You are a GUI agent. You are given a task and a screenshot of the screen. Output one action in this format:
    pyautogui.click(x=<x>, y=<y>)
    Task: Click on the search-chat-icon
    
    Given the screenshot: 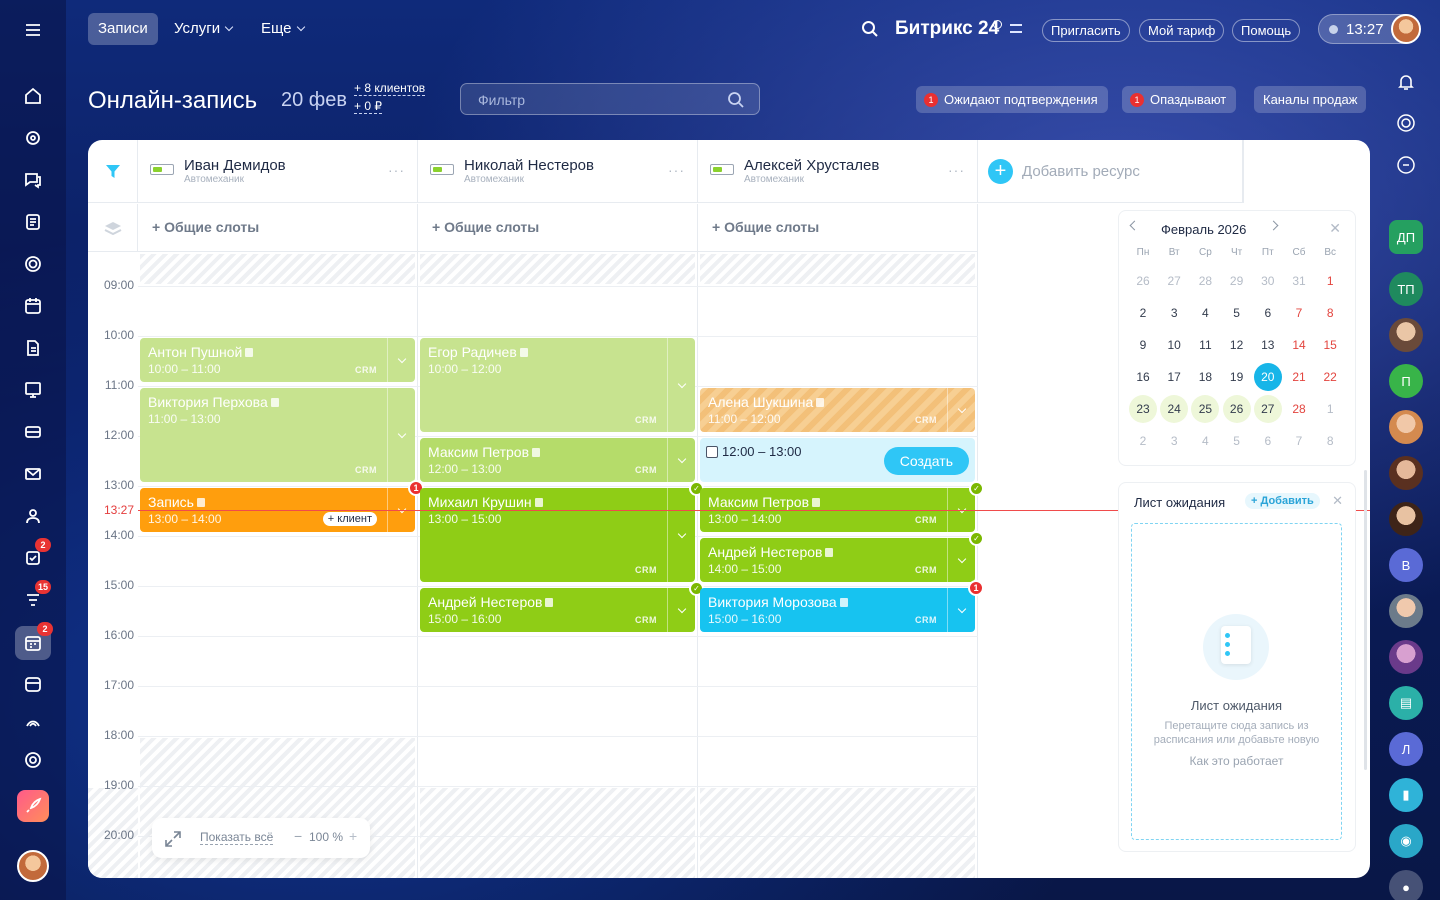 What is the action you would take?
    pyautogui.click(x=1406, y=165)
    